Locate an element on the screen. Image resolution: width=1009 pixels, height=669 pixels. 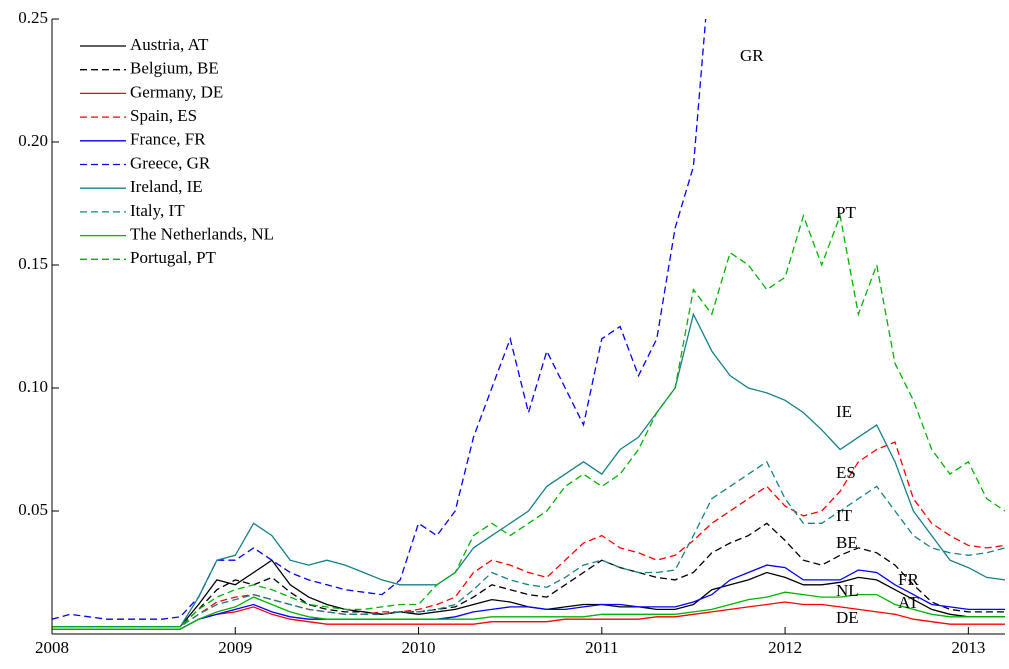
x-tick-label: 2010 is located at coordinates (419, 647).